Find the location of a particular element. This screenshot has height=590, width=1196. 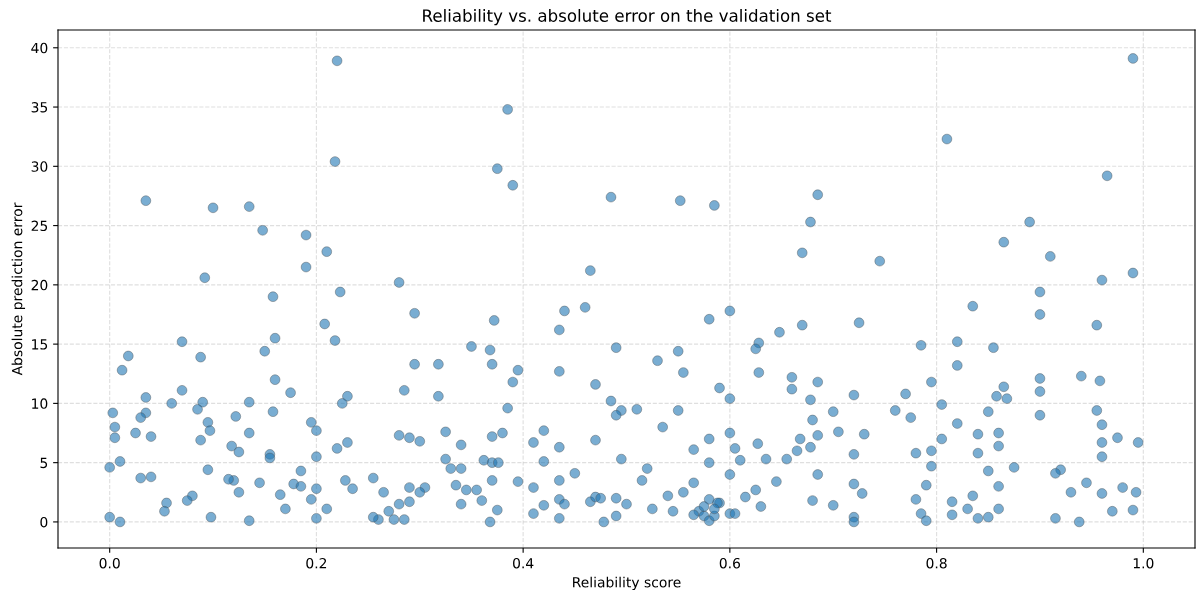

chart-title: Reliability vs. absolute error on the validation set is located at coordinates (627, 17).